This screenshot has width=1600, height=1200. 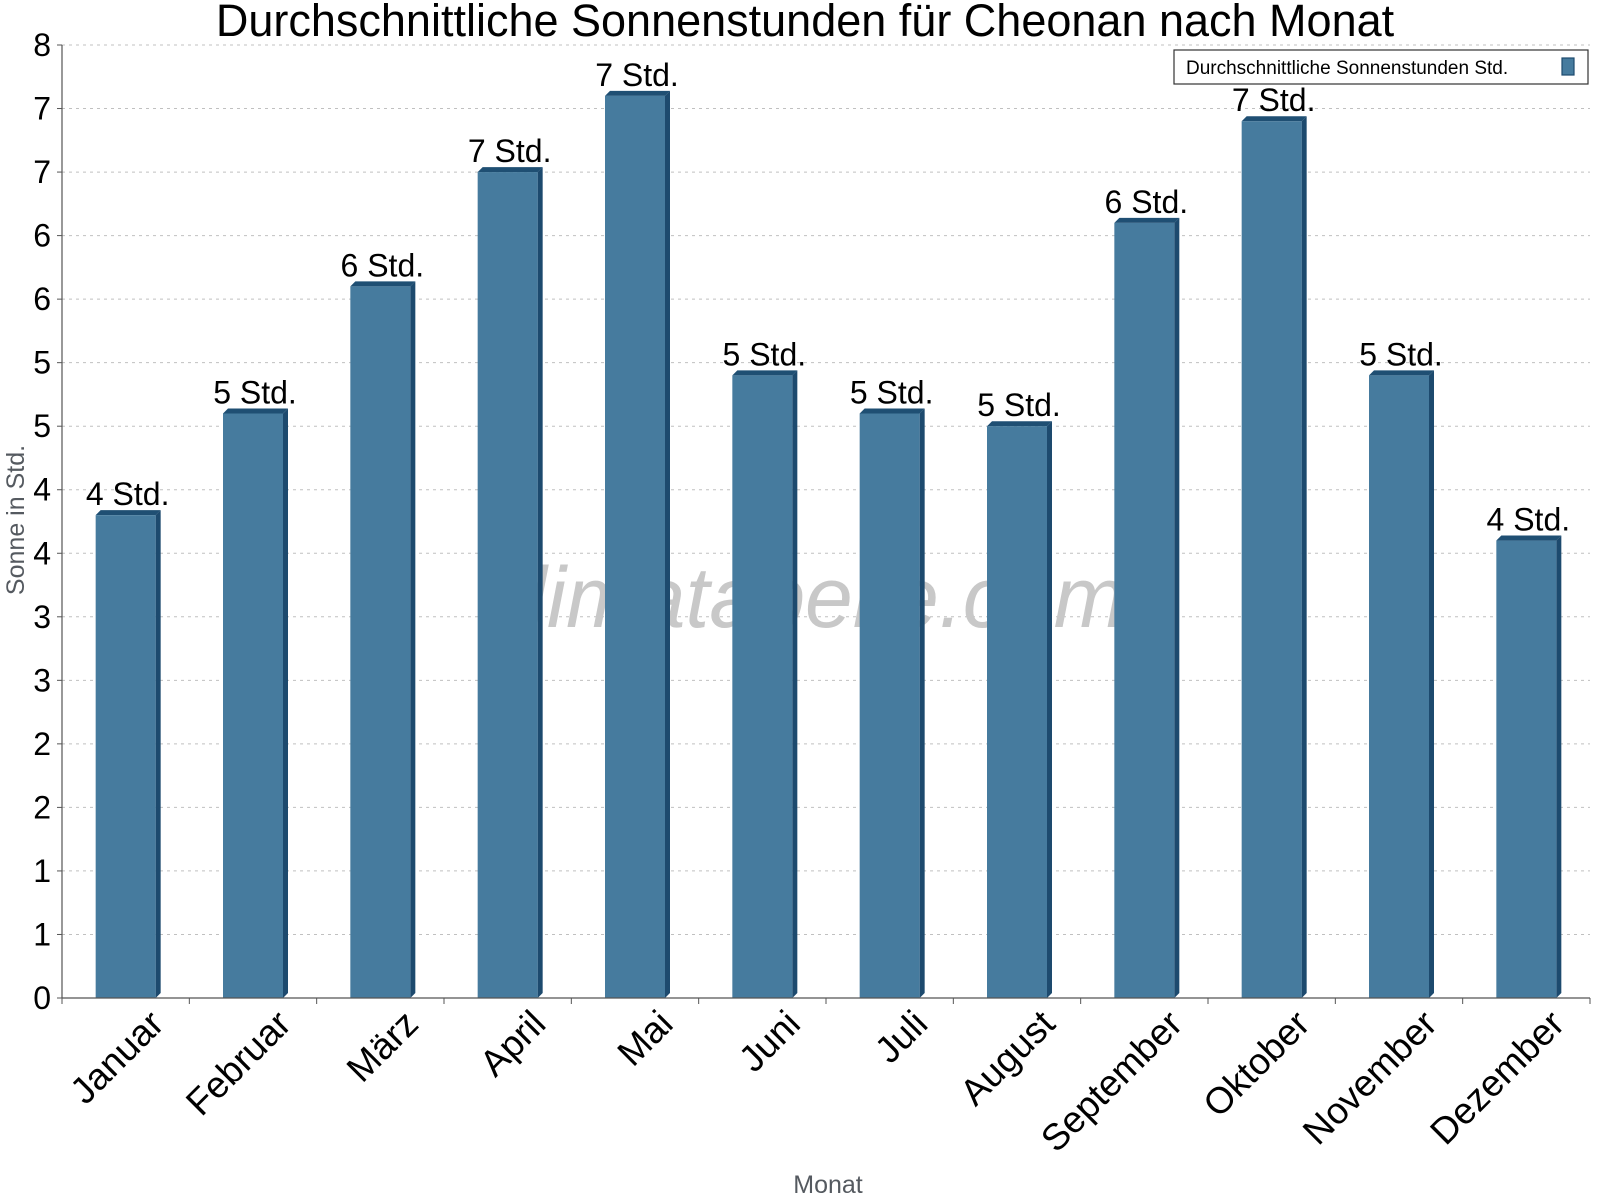 I want to click on bar-januar: 4 Std., so click(x=128, y=737).